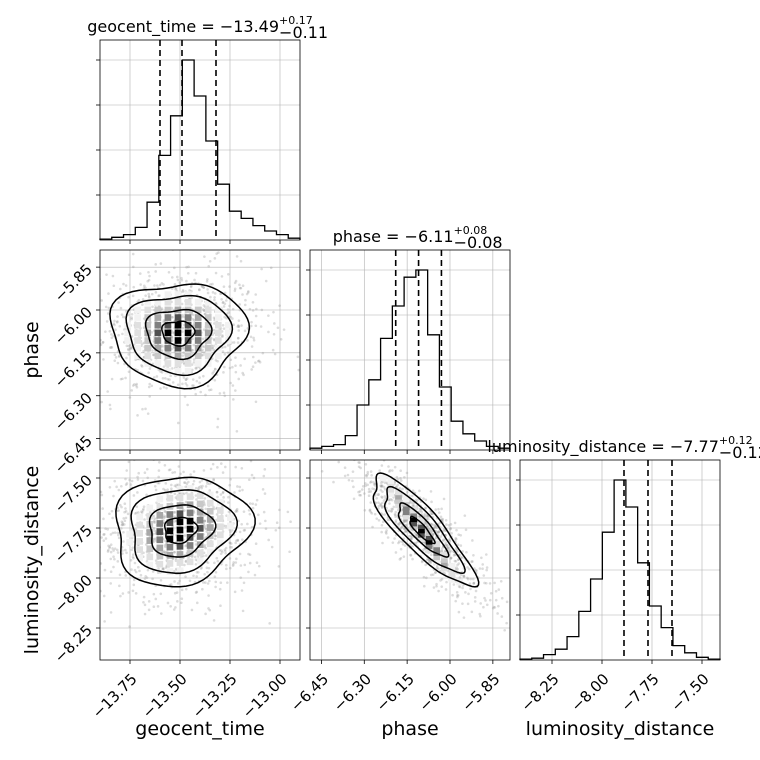  I want to click on contour-level, so click(181, 530).